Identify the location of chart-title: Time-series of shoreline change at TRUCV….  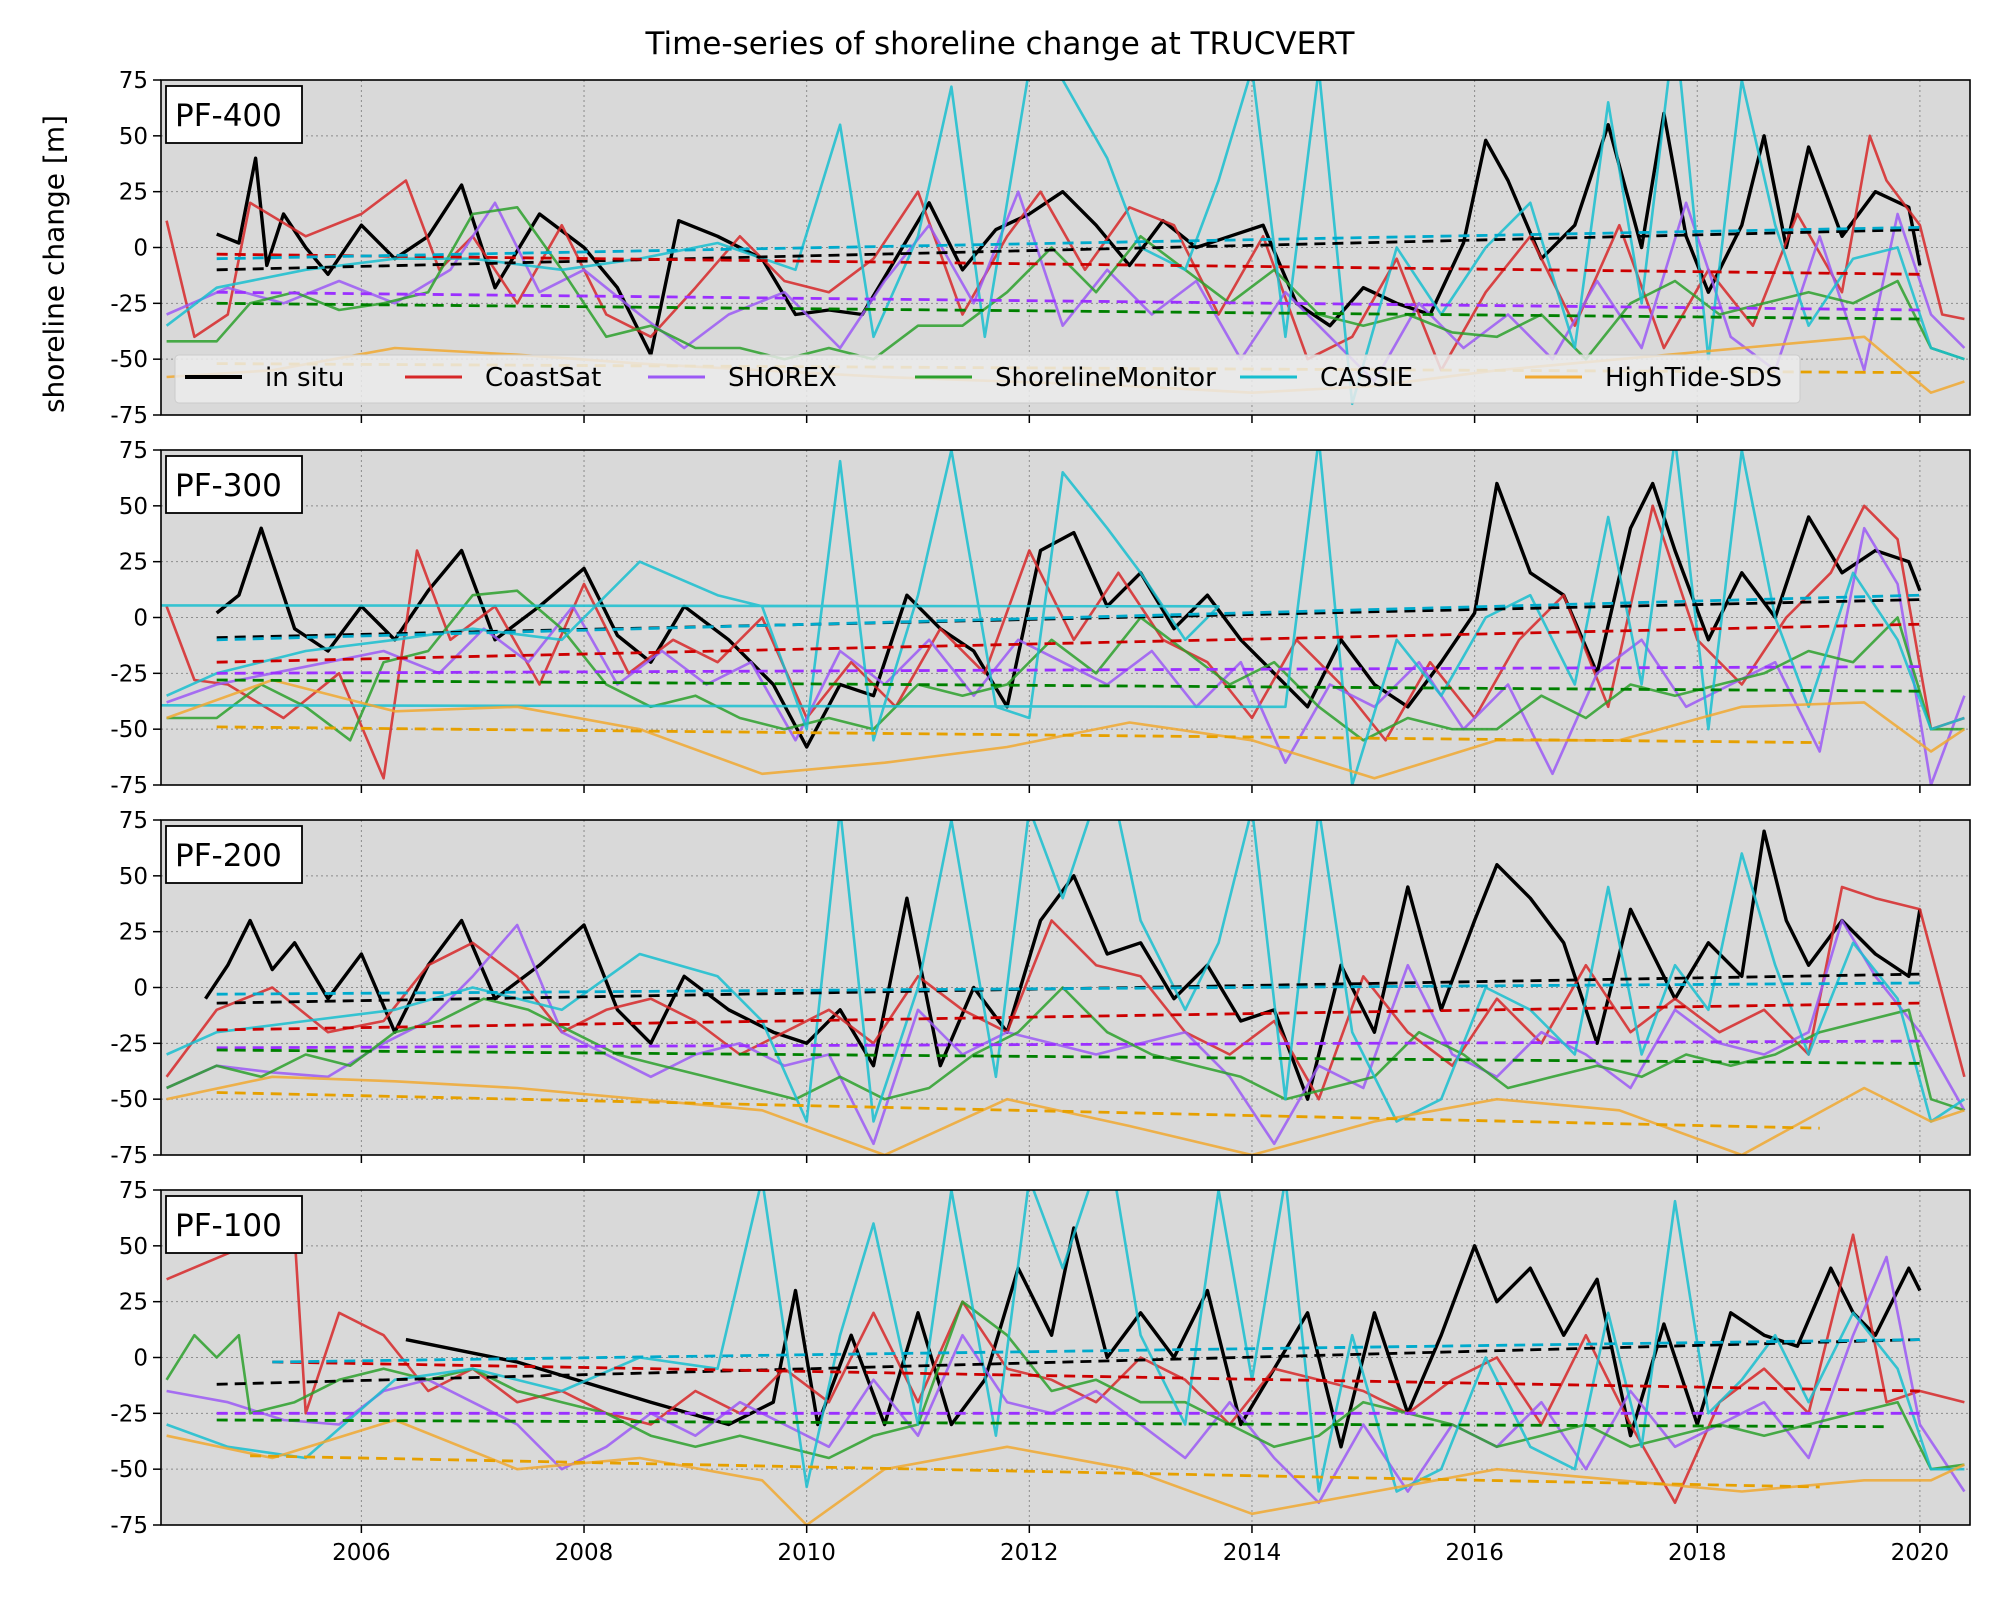
(1000, 44).